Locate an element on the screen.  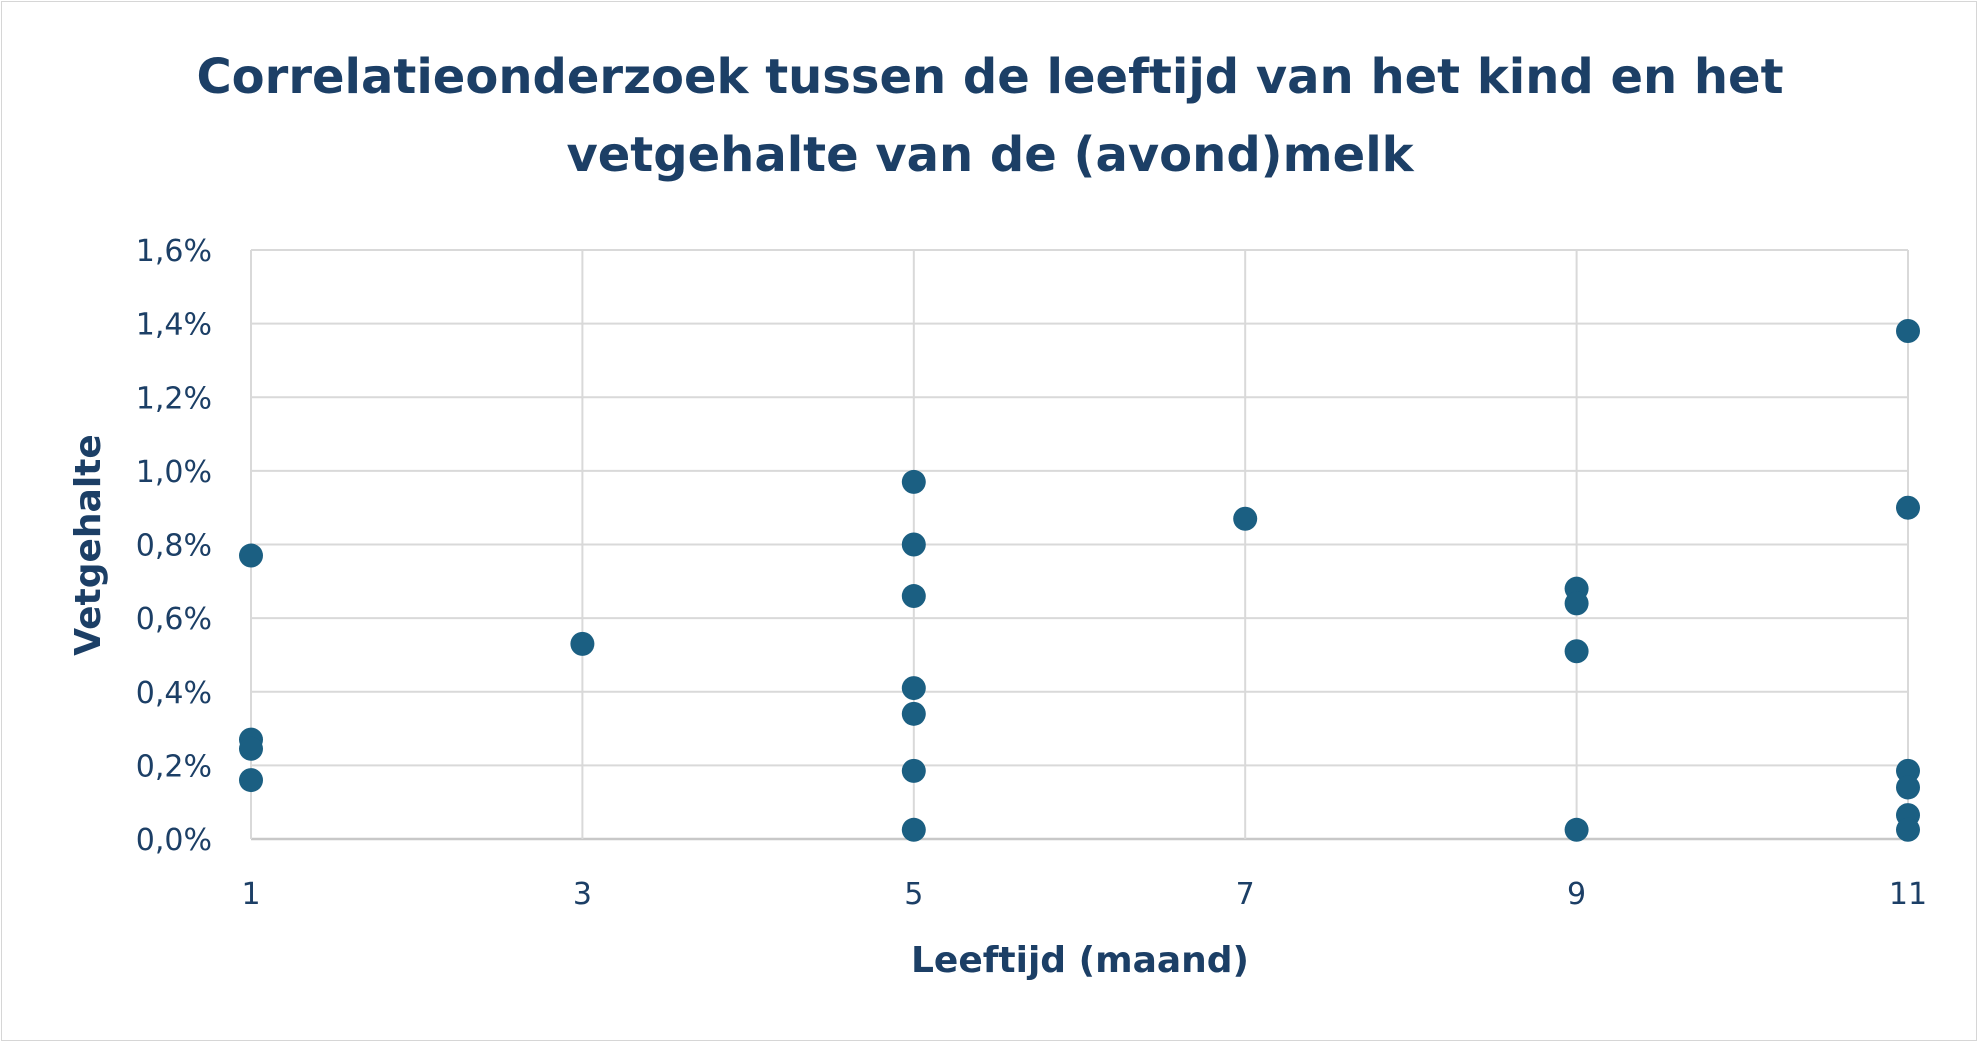
y-tick-label: 0,6% is located at coordinates (174, 619).